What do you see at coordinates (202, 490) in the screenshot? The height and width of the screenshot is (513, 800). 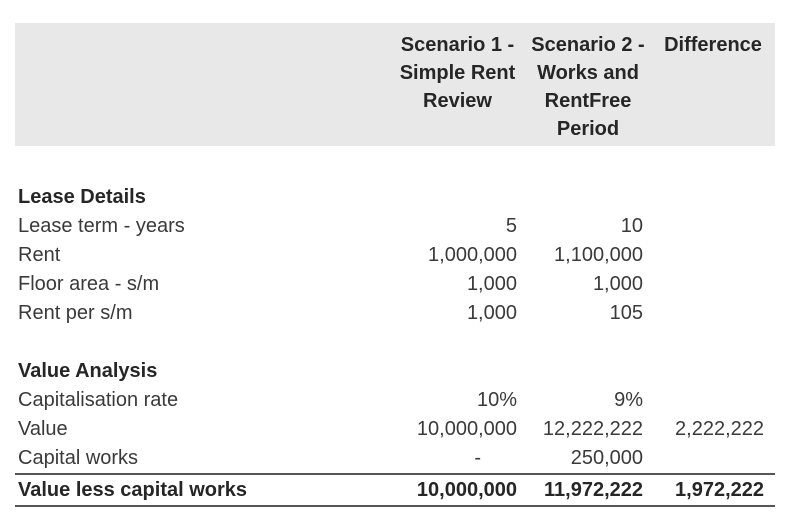 I see `total-label: Value less capital works` at bounding box center [202, 490].